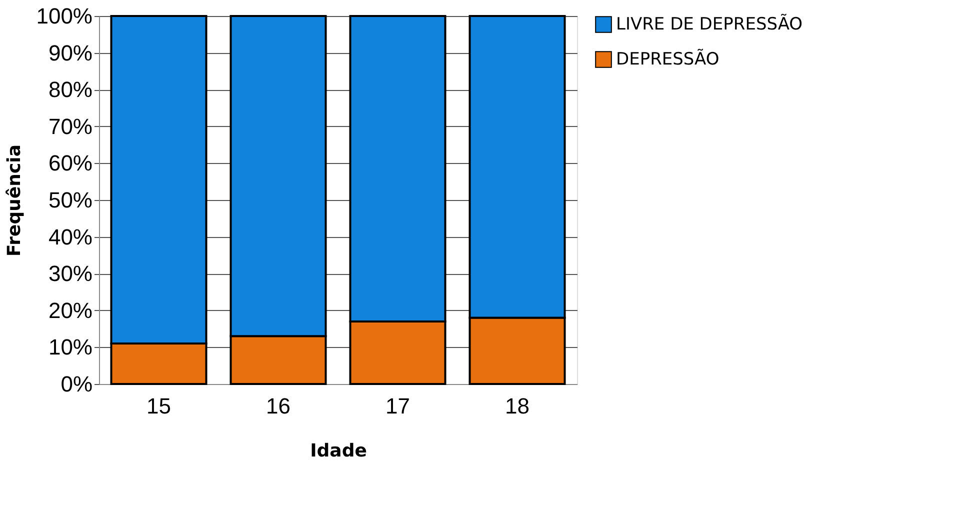 This screenshot has height=514, width=976. I want to click on y-tick-label: 90%, so click(70, 53).